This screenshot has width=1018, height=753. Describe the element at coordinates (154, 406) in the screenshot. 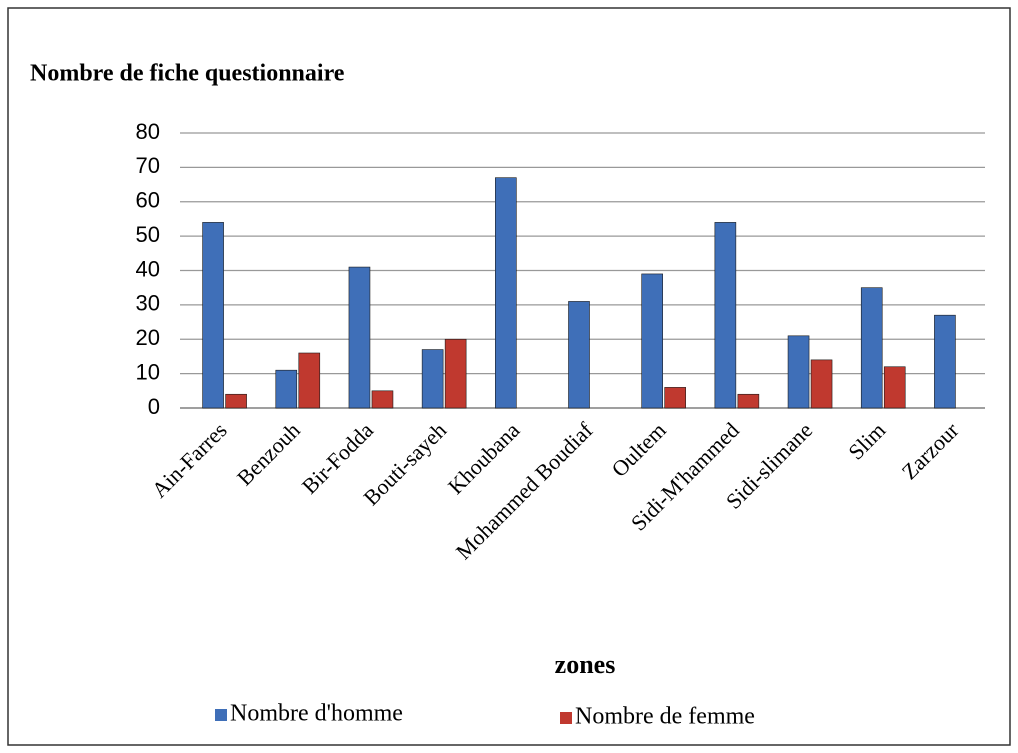

I see `y-tick-label: 0` at that location.